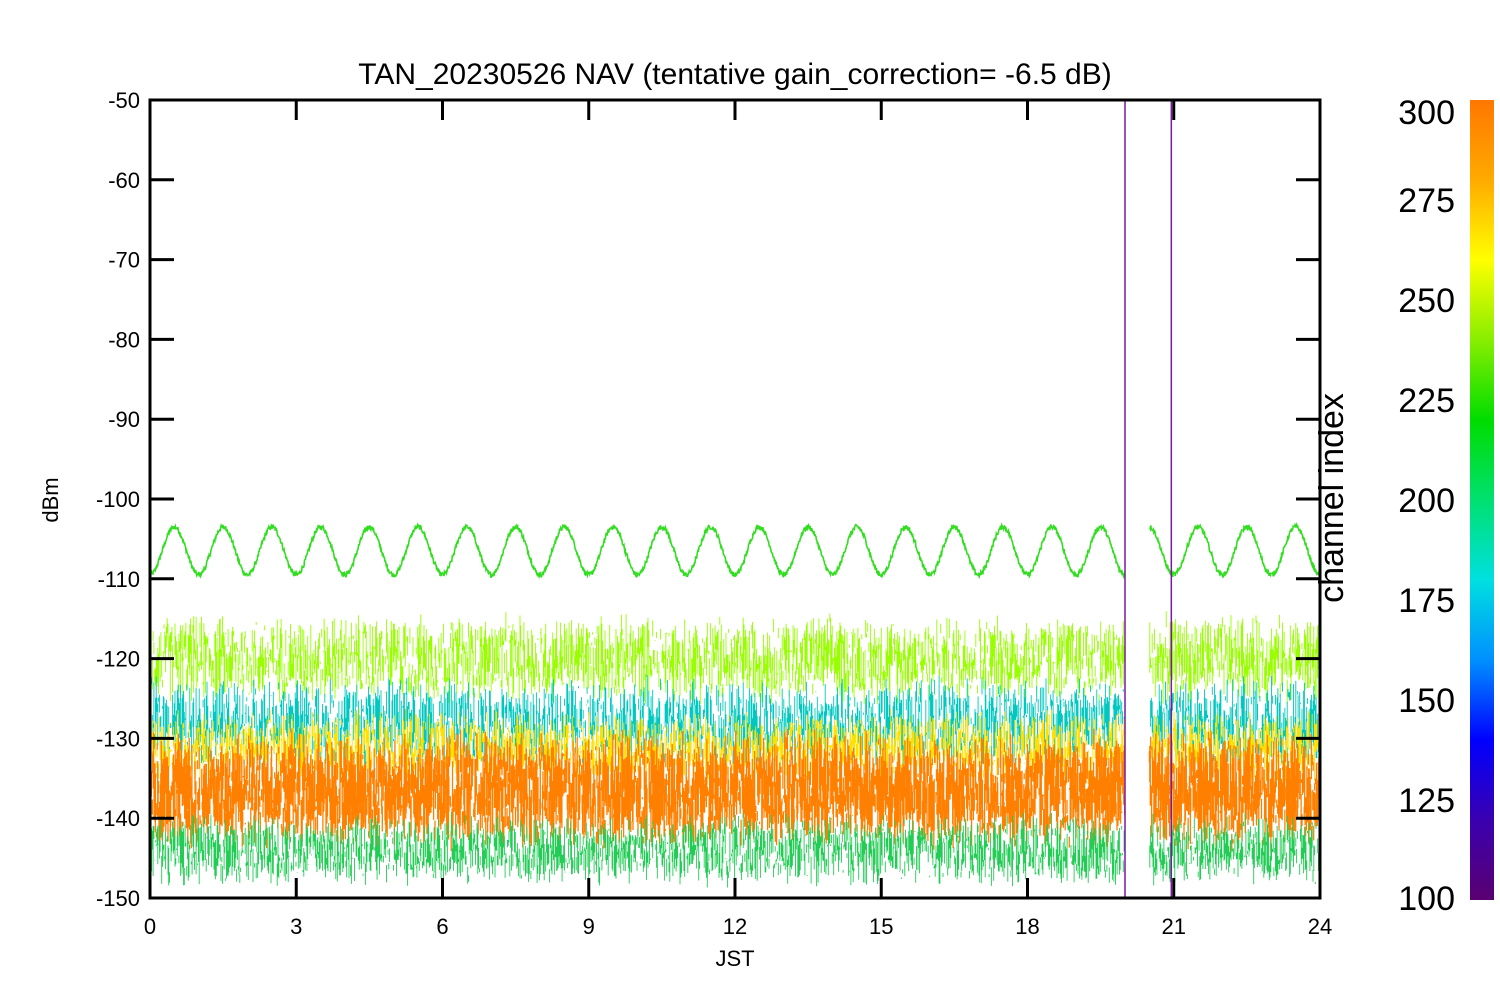  I want to click on x-tick-label: 0, so click(150, 926).